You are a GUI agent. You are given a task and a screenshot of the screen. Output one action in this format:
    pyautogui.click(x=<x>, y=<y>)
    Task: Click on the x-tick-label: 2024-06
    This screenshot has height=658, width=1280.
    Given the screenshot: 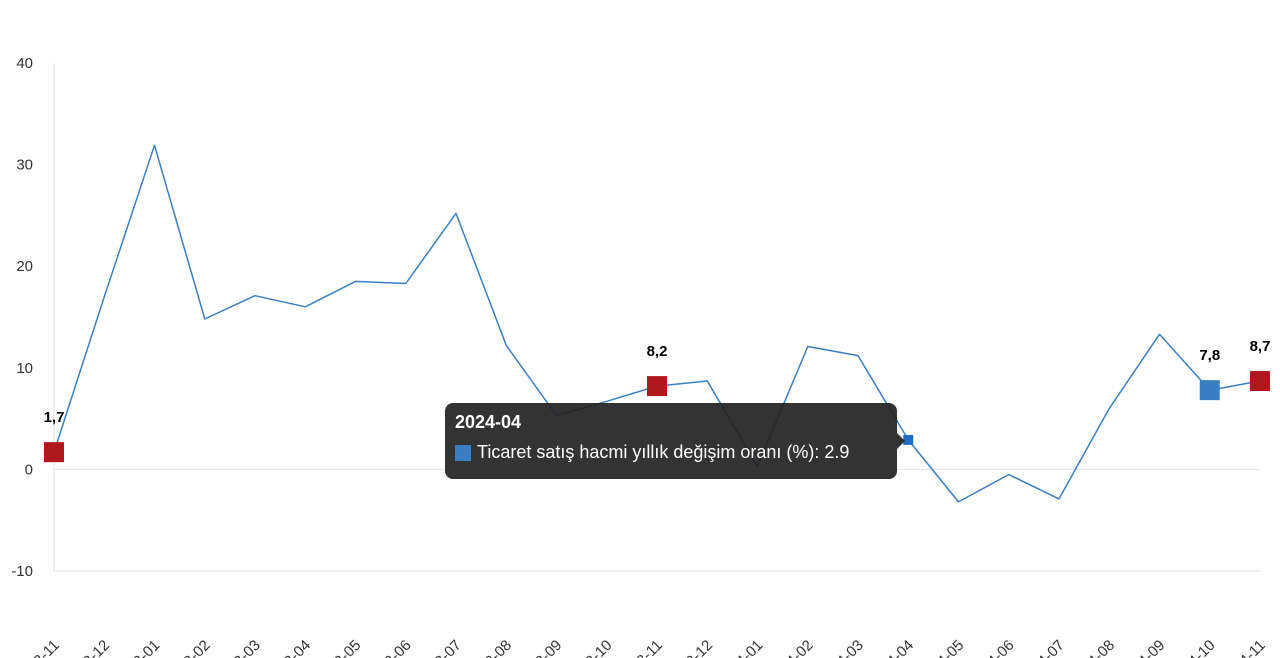 What is the action you would take?
    pyautogui.click(x=992, y=647)
    